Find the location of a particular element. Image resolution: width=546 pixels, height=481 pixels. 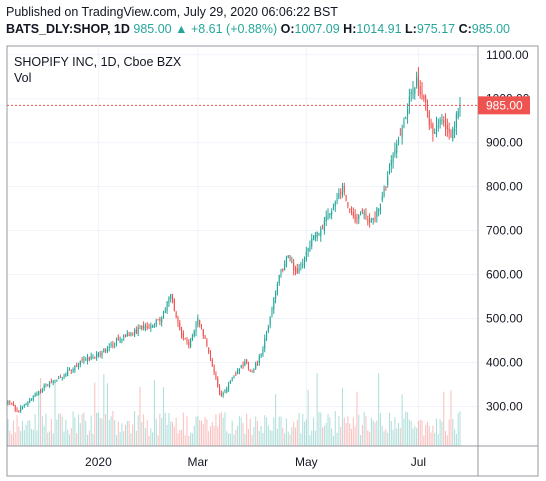

y-tick-label: 600.00 is located at coordinates (504, 275).